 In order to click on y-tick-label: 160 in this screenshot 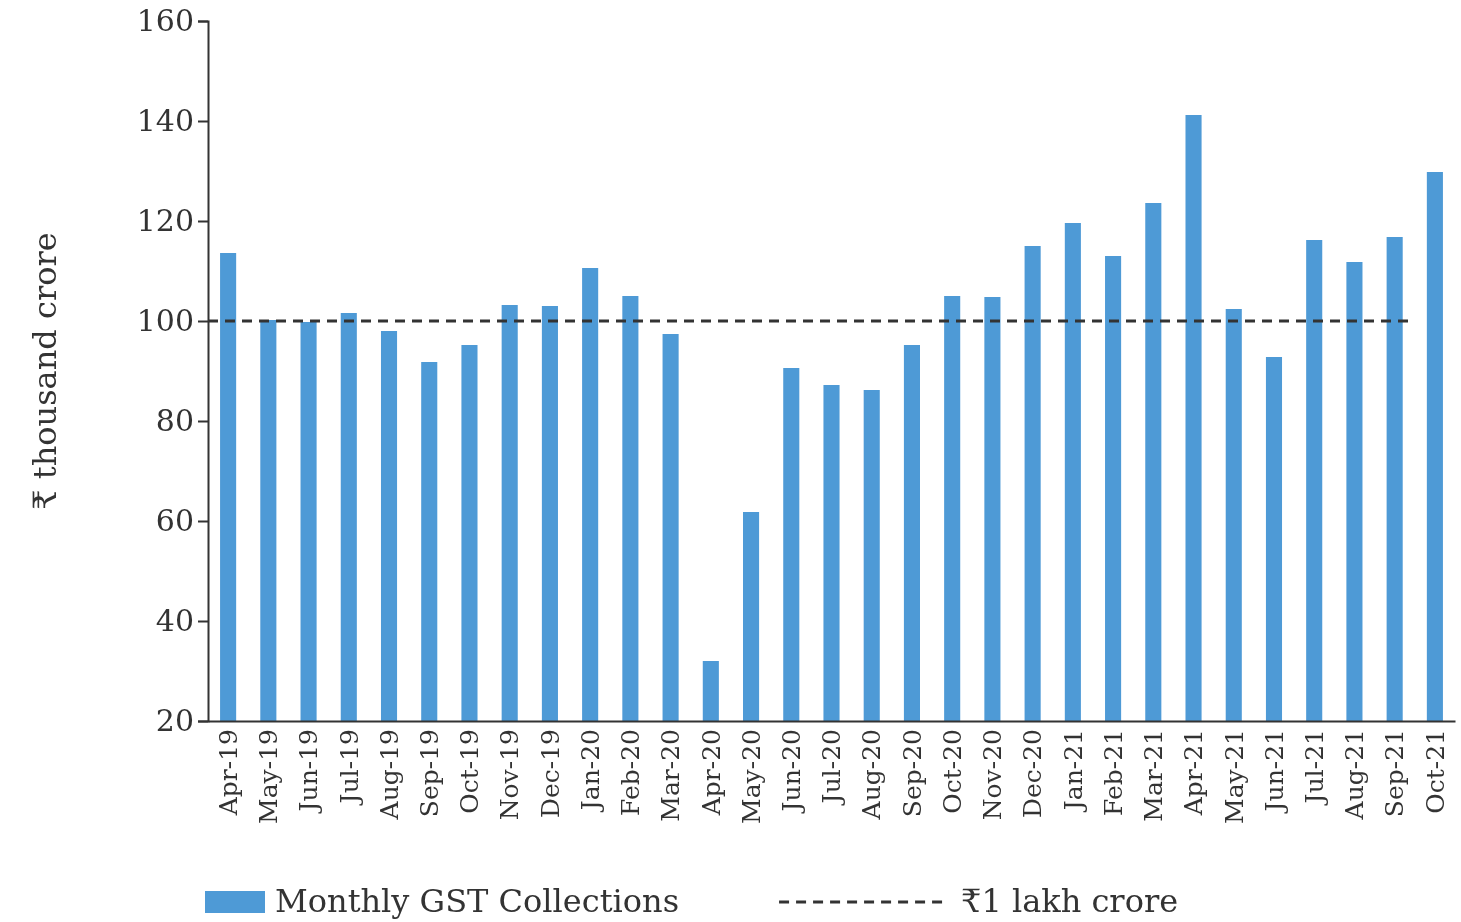, I will do `click(165, 21)`.